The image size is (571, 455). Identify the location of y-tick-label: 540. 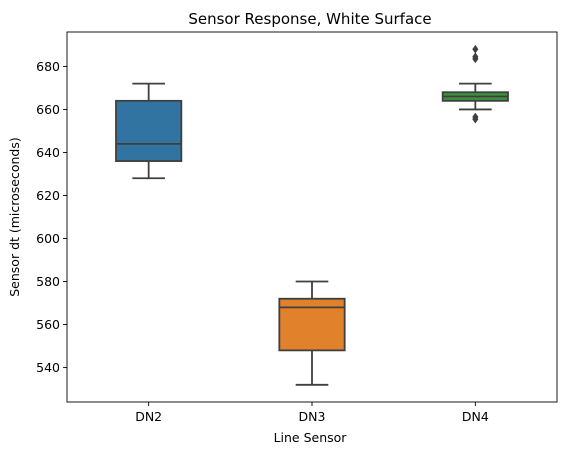
(48, 367).